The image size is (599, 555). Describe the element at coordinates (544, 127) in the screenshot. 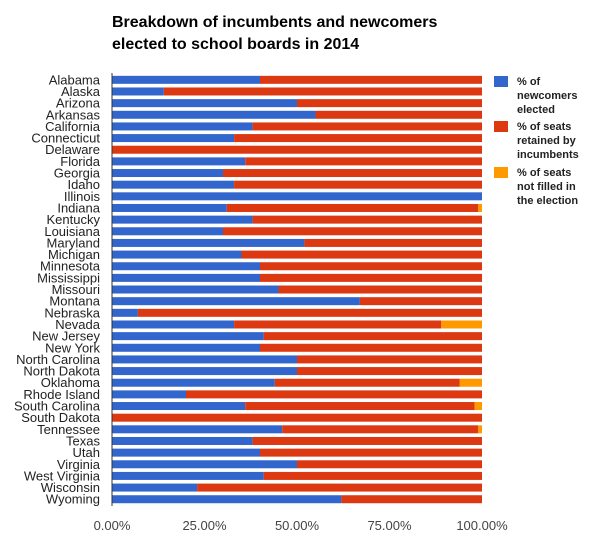

I see `legend-label-line: % of seats` at that location.